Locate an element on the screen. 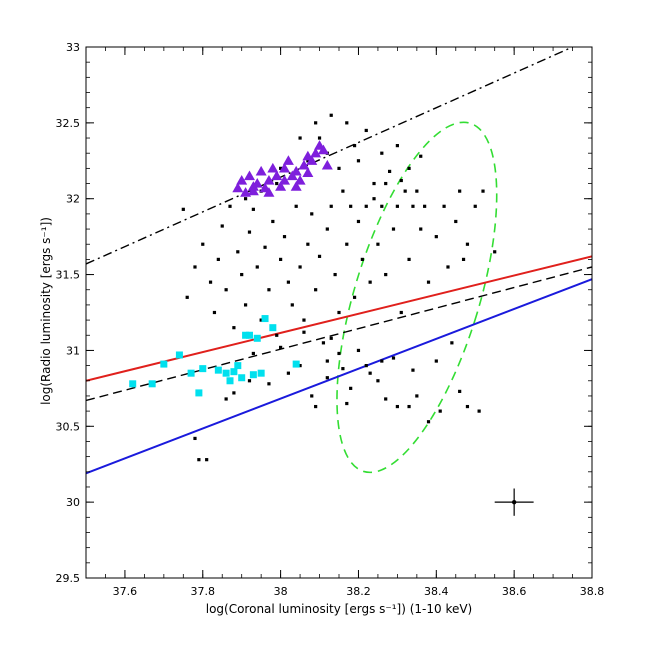 Image resolution: width=654 pixels, height=654 pixels. y-tick-label: 30 is located at coordinates (73, 502).